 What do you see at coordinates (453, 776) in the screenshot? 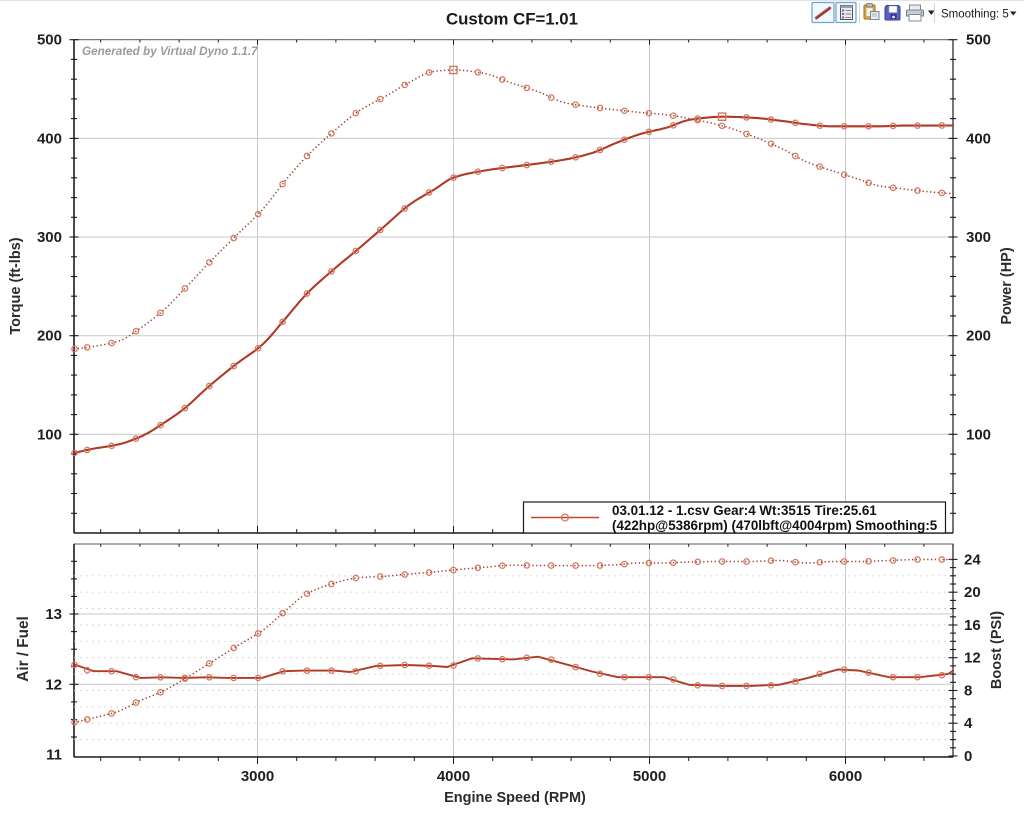
I see `svg-text: 4000` at bounding box center [453, 776].